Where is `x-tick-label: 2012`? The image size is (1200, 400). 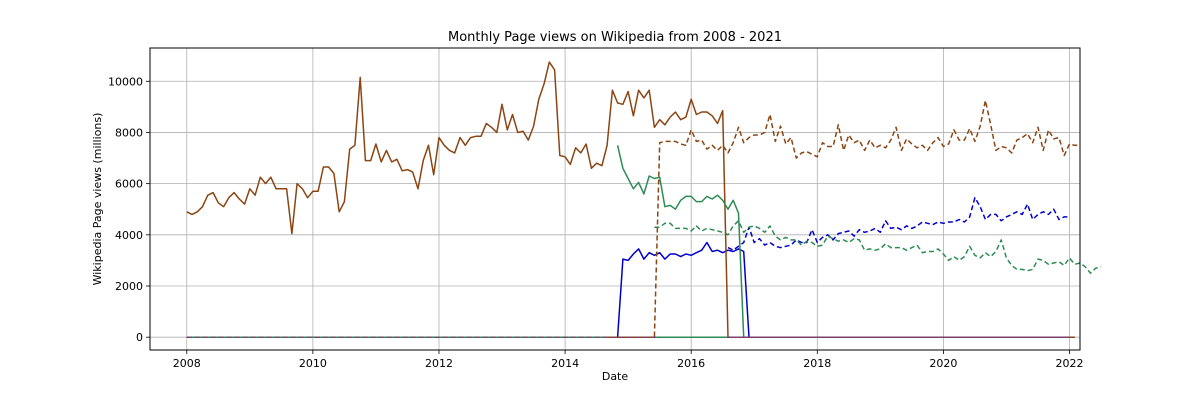 x-tick-label: 2012 is located at coordinates (439, 363).